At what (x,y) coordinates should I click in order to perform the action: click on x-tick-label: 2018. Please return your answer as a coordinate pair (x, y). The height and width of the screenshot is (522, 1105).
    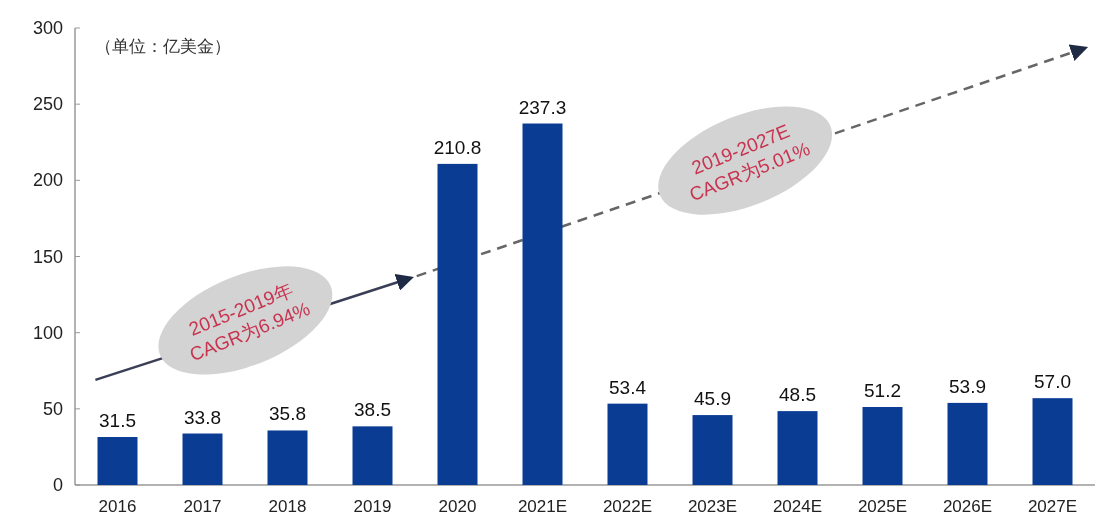
    Looking at the image, I should click on (287, 506).